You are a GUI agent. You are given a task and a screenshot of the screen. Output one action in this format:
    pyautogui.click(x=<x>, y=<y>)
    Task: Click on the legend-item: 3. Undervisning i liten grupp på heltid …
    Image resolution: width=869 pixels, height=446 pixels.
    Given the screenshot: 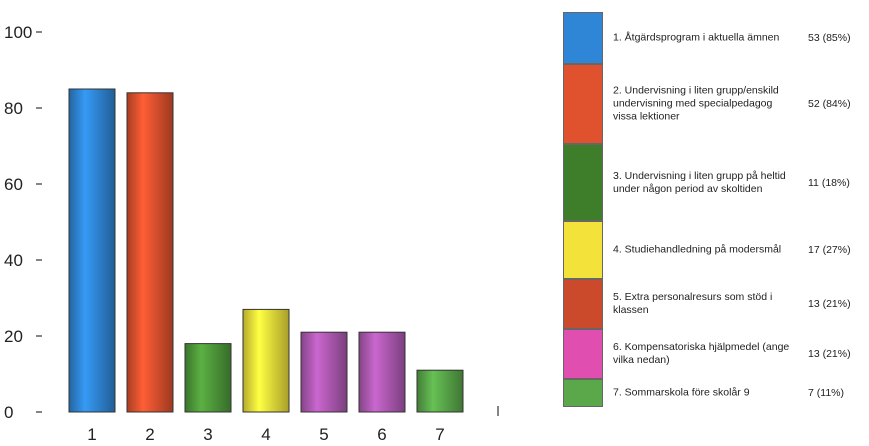 What is the action you would take?
    pyautogui.click(x=713, y=182)
    